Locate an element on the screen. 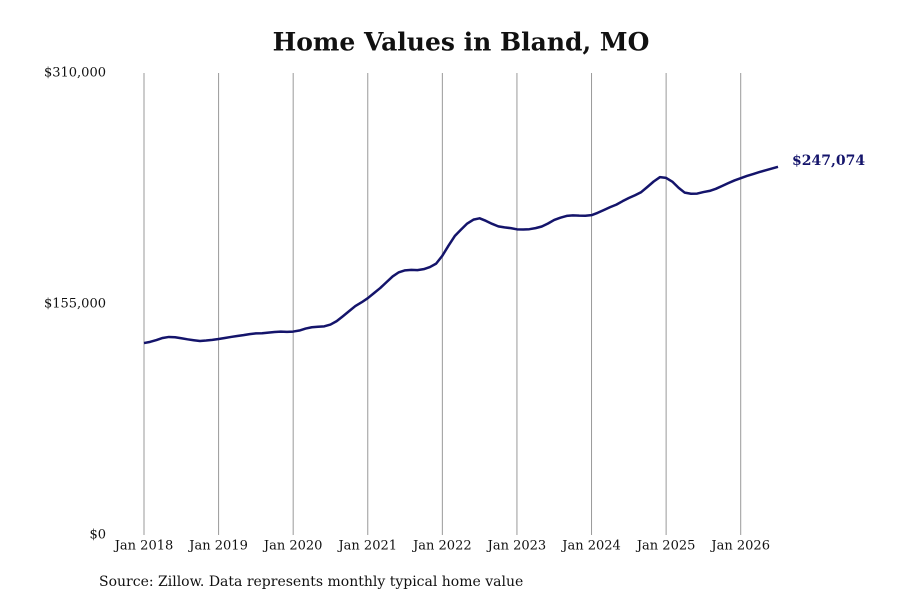  x-tick-label: Jan 2022 is located at coordinates (441, 546).